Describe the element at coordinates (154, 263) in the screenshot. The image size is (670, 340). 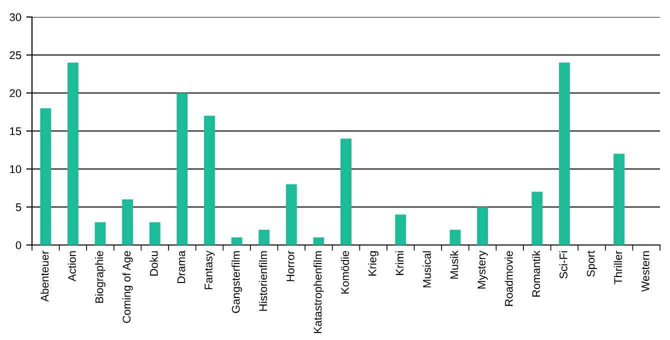
I see `x-tick-label: Doku` at that location.